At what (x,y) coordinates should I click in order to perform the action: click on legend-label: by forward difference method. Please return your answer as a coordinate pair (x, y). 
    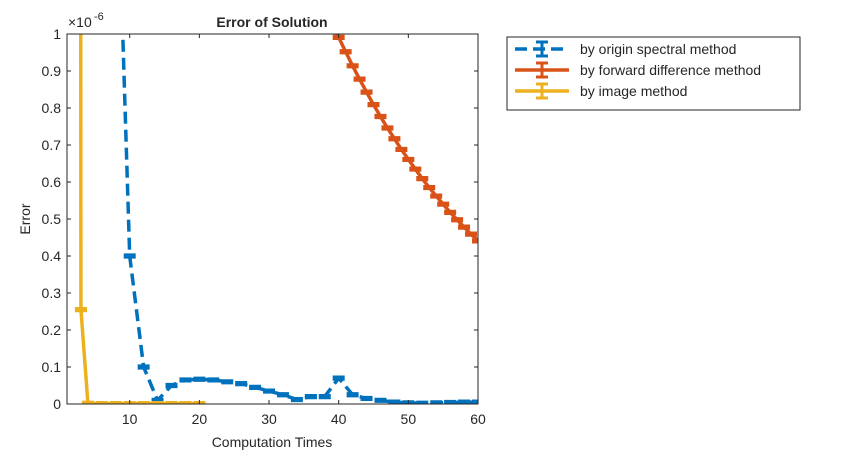
    Looking at the image, I should click on (670, 70).